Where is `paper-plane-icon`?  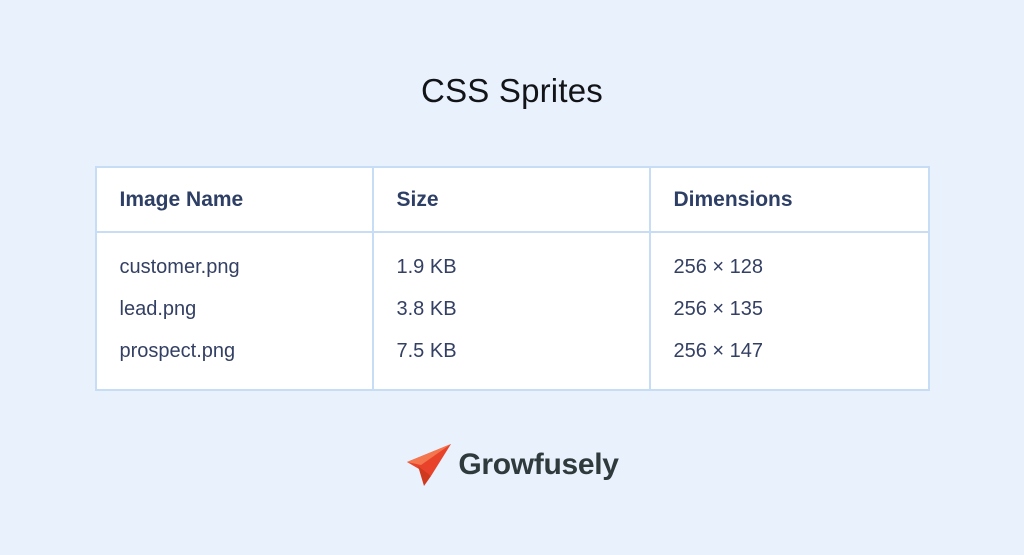
paper-plane-icon is located at coordinates (429, 465).